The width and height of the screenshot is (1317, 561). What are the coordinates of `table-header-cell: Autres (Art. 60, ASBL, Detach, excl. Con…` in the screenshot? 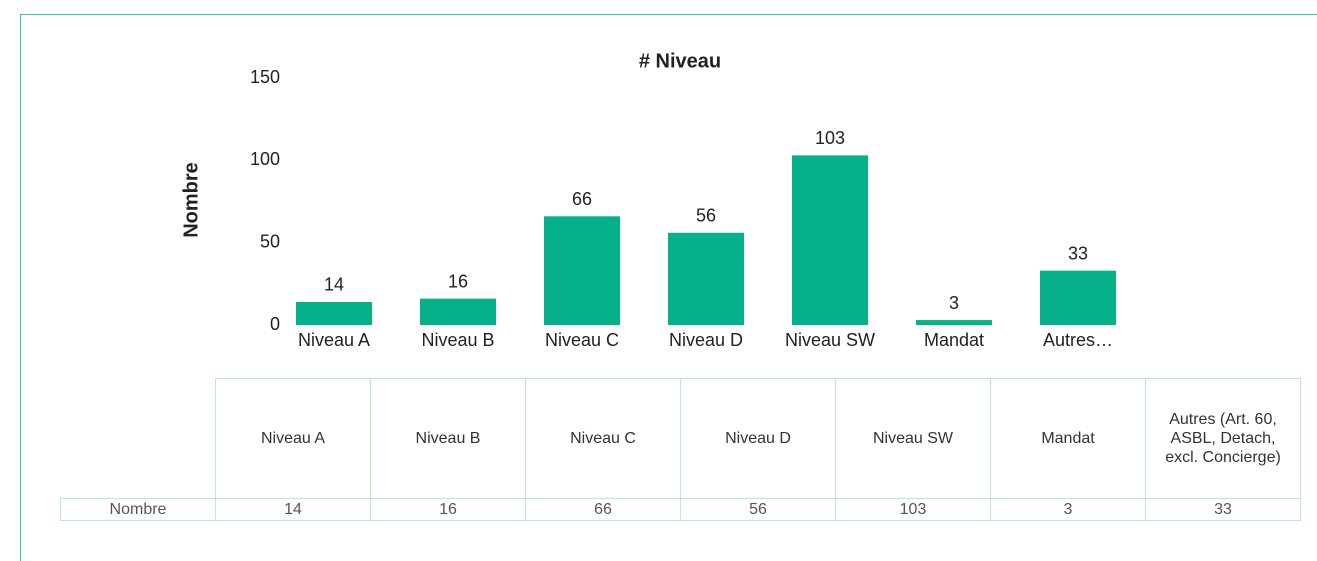 It's located at (1223, 438).